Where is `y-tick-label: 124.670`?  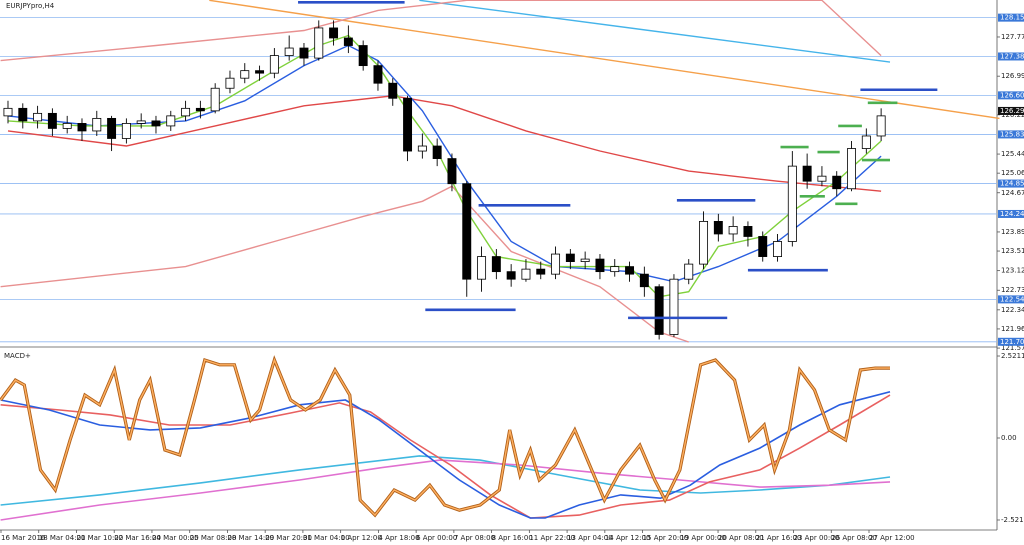 y-tick-label: 124.670 is located at coordinates (1012, 193).